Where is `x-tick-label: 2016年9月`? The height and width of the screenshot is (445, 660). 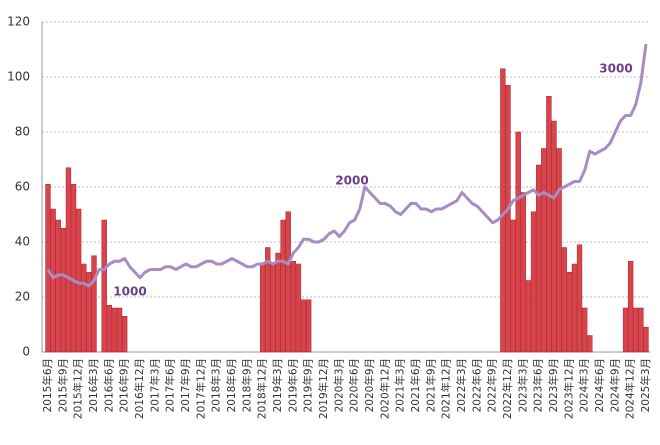
x-tick-label: 2016年9月 is located at coordinates (124, 385).